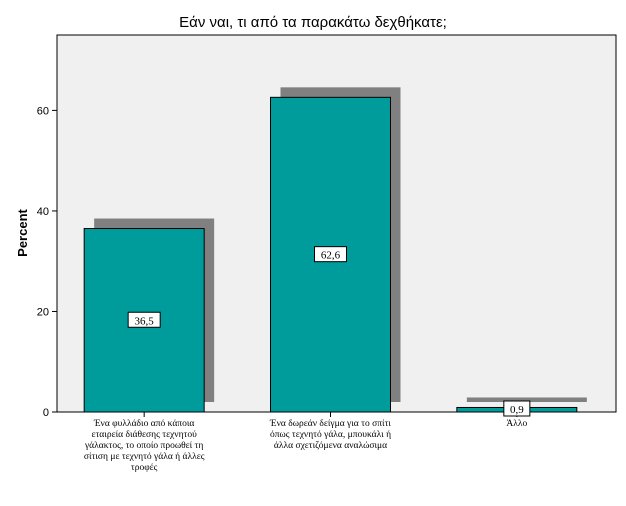  Describe the element at coordinates (145, 435) in the screenshot. I see `x-tick-label-line: εταιρεία διάθεσης τεχνητού` at that location.